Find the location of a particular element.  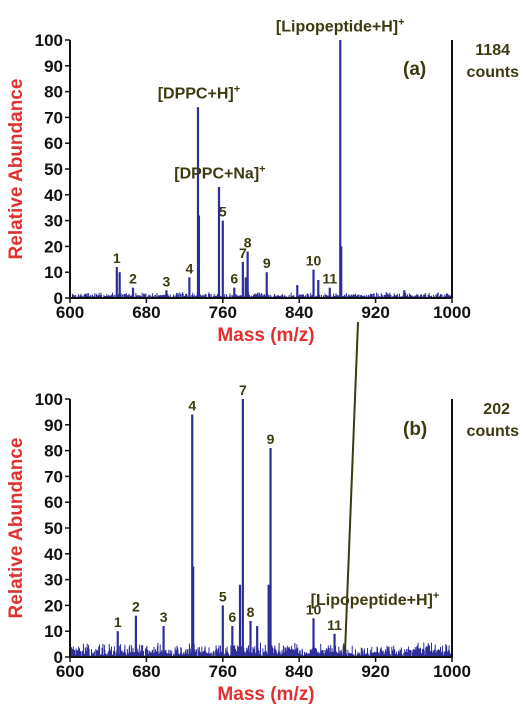

annotations-a: [DPPC+H]+ [DPPC+Na]+ [Lipopeptide+H]+ is located at coordinates (281, 99).